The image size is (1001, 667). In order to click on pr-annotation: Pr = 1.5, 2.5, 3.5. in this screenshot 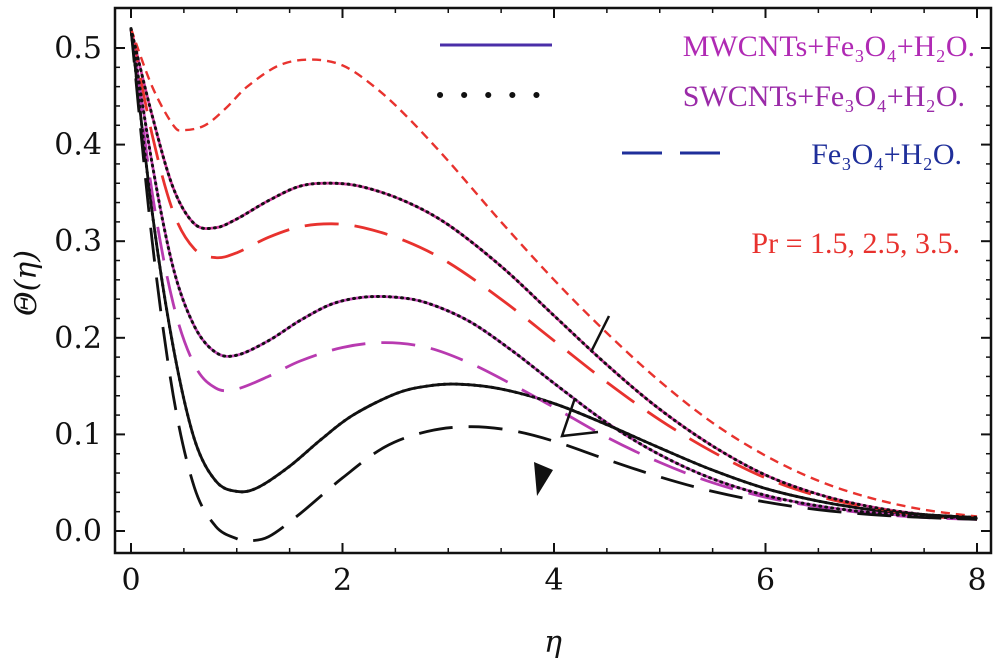, I will do `click(855, 243)`.